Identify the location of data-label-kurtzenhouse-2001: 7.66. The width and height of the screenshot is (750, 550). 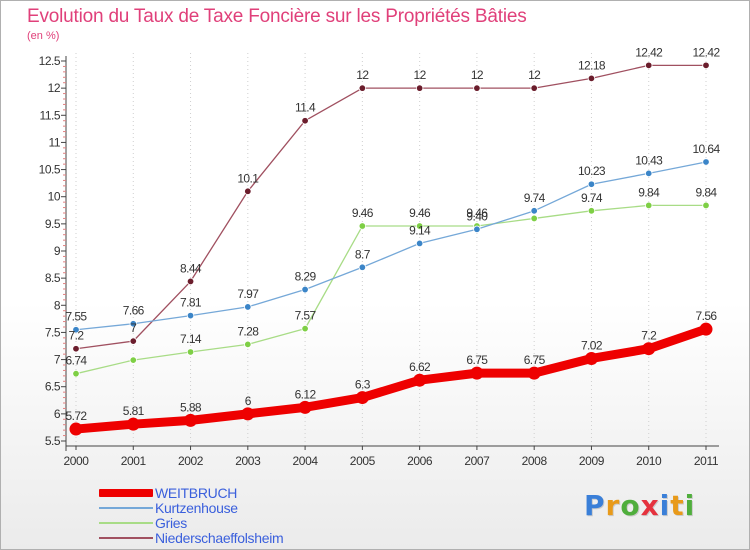
(134, 311).